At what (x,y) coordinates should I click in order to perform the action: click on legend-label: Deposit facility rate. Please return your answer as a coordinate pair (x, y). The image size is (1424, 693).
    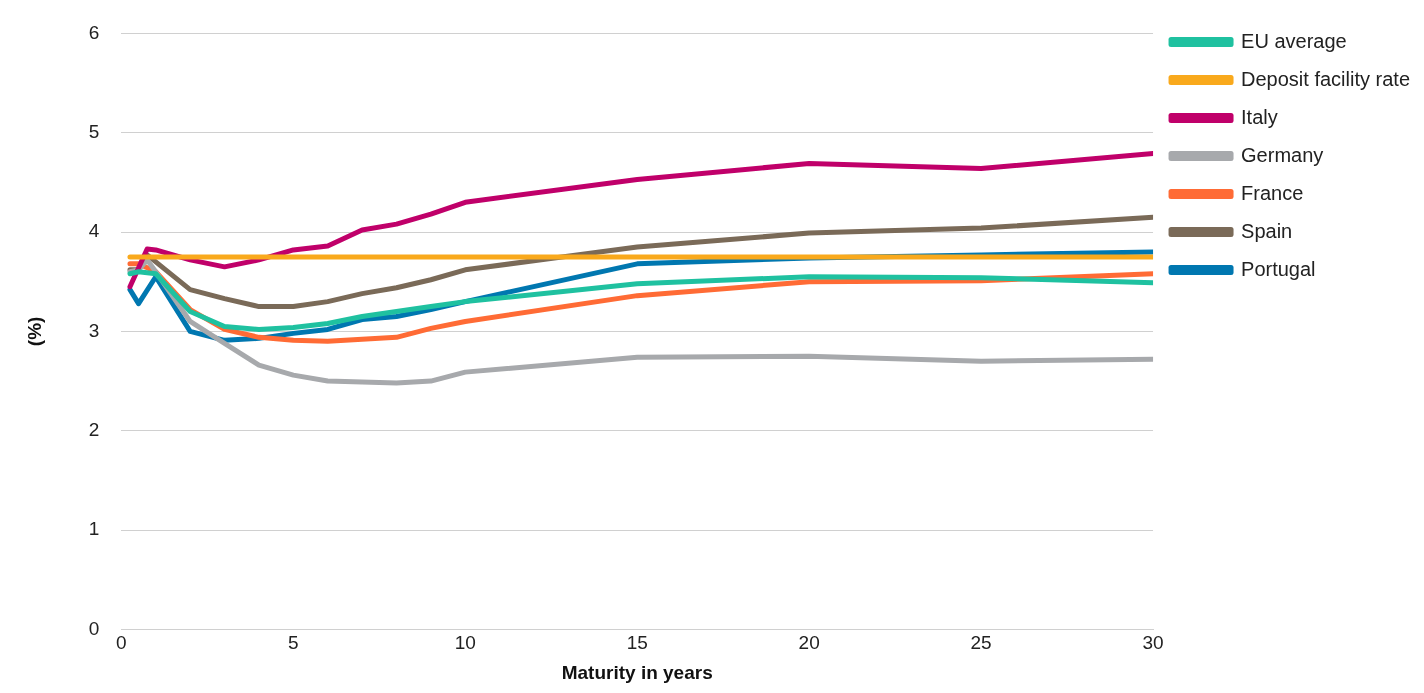
    Looking at the image, I should click on (1326, 78).